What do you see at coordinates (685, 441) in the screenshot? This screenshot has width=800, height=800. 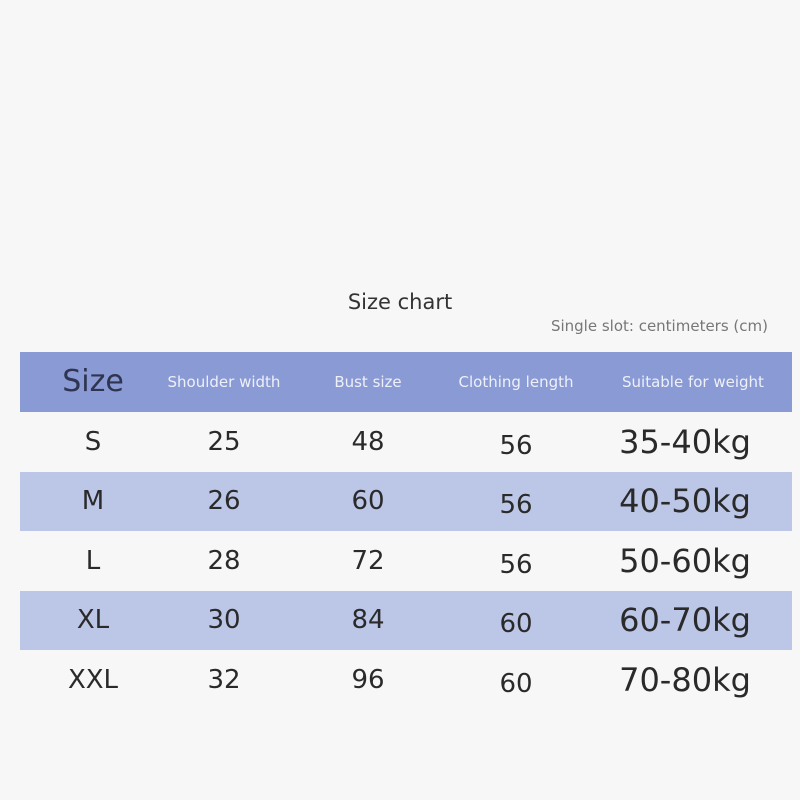 I see `table-cell: 35-40kg` at bounding box center [685, 441].